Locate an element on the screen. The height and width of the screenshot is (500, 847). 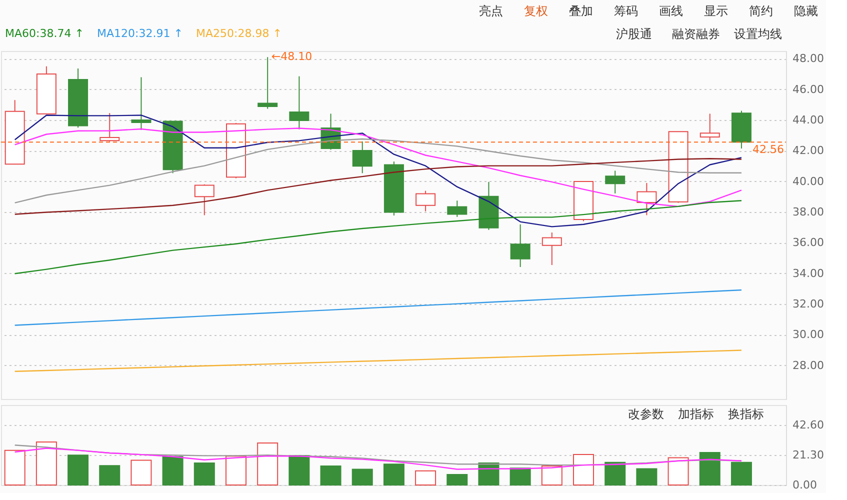
y-tick-label: 34.00 is located at coordinates (808, 273).